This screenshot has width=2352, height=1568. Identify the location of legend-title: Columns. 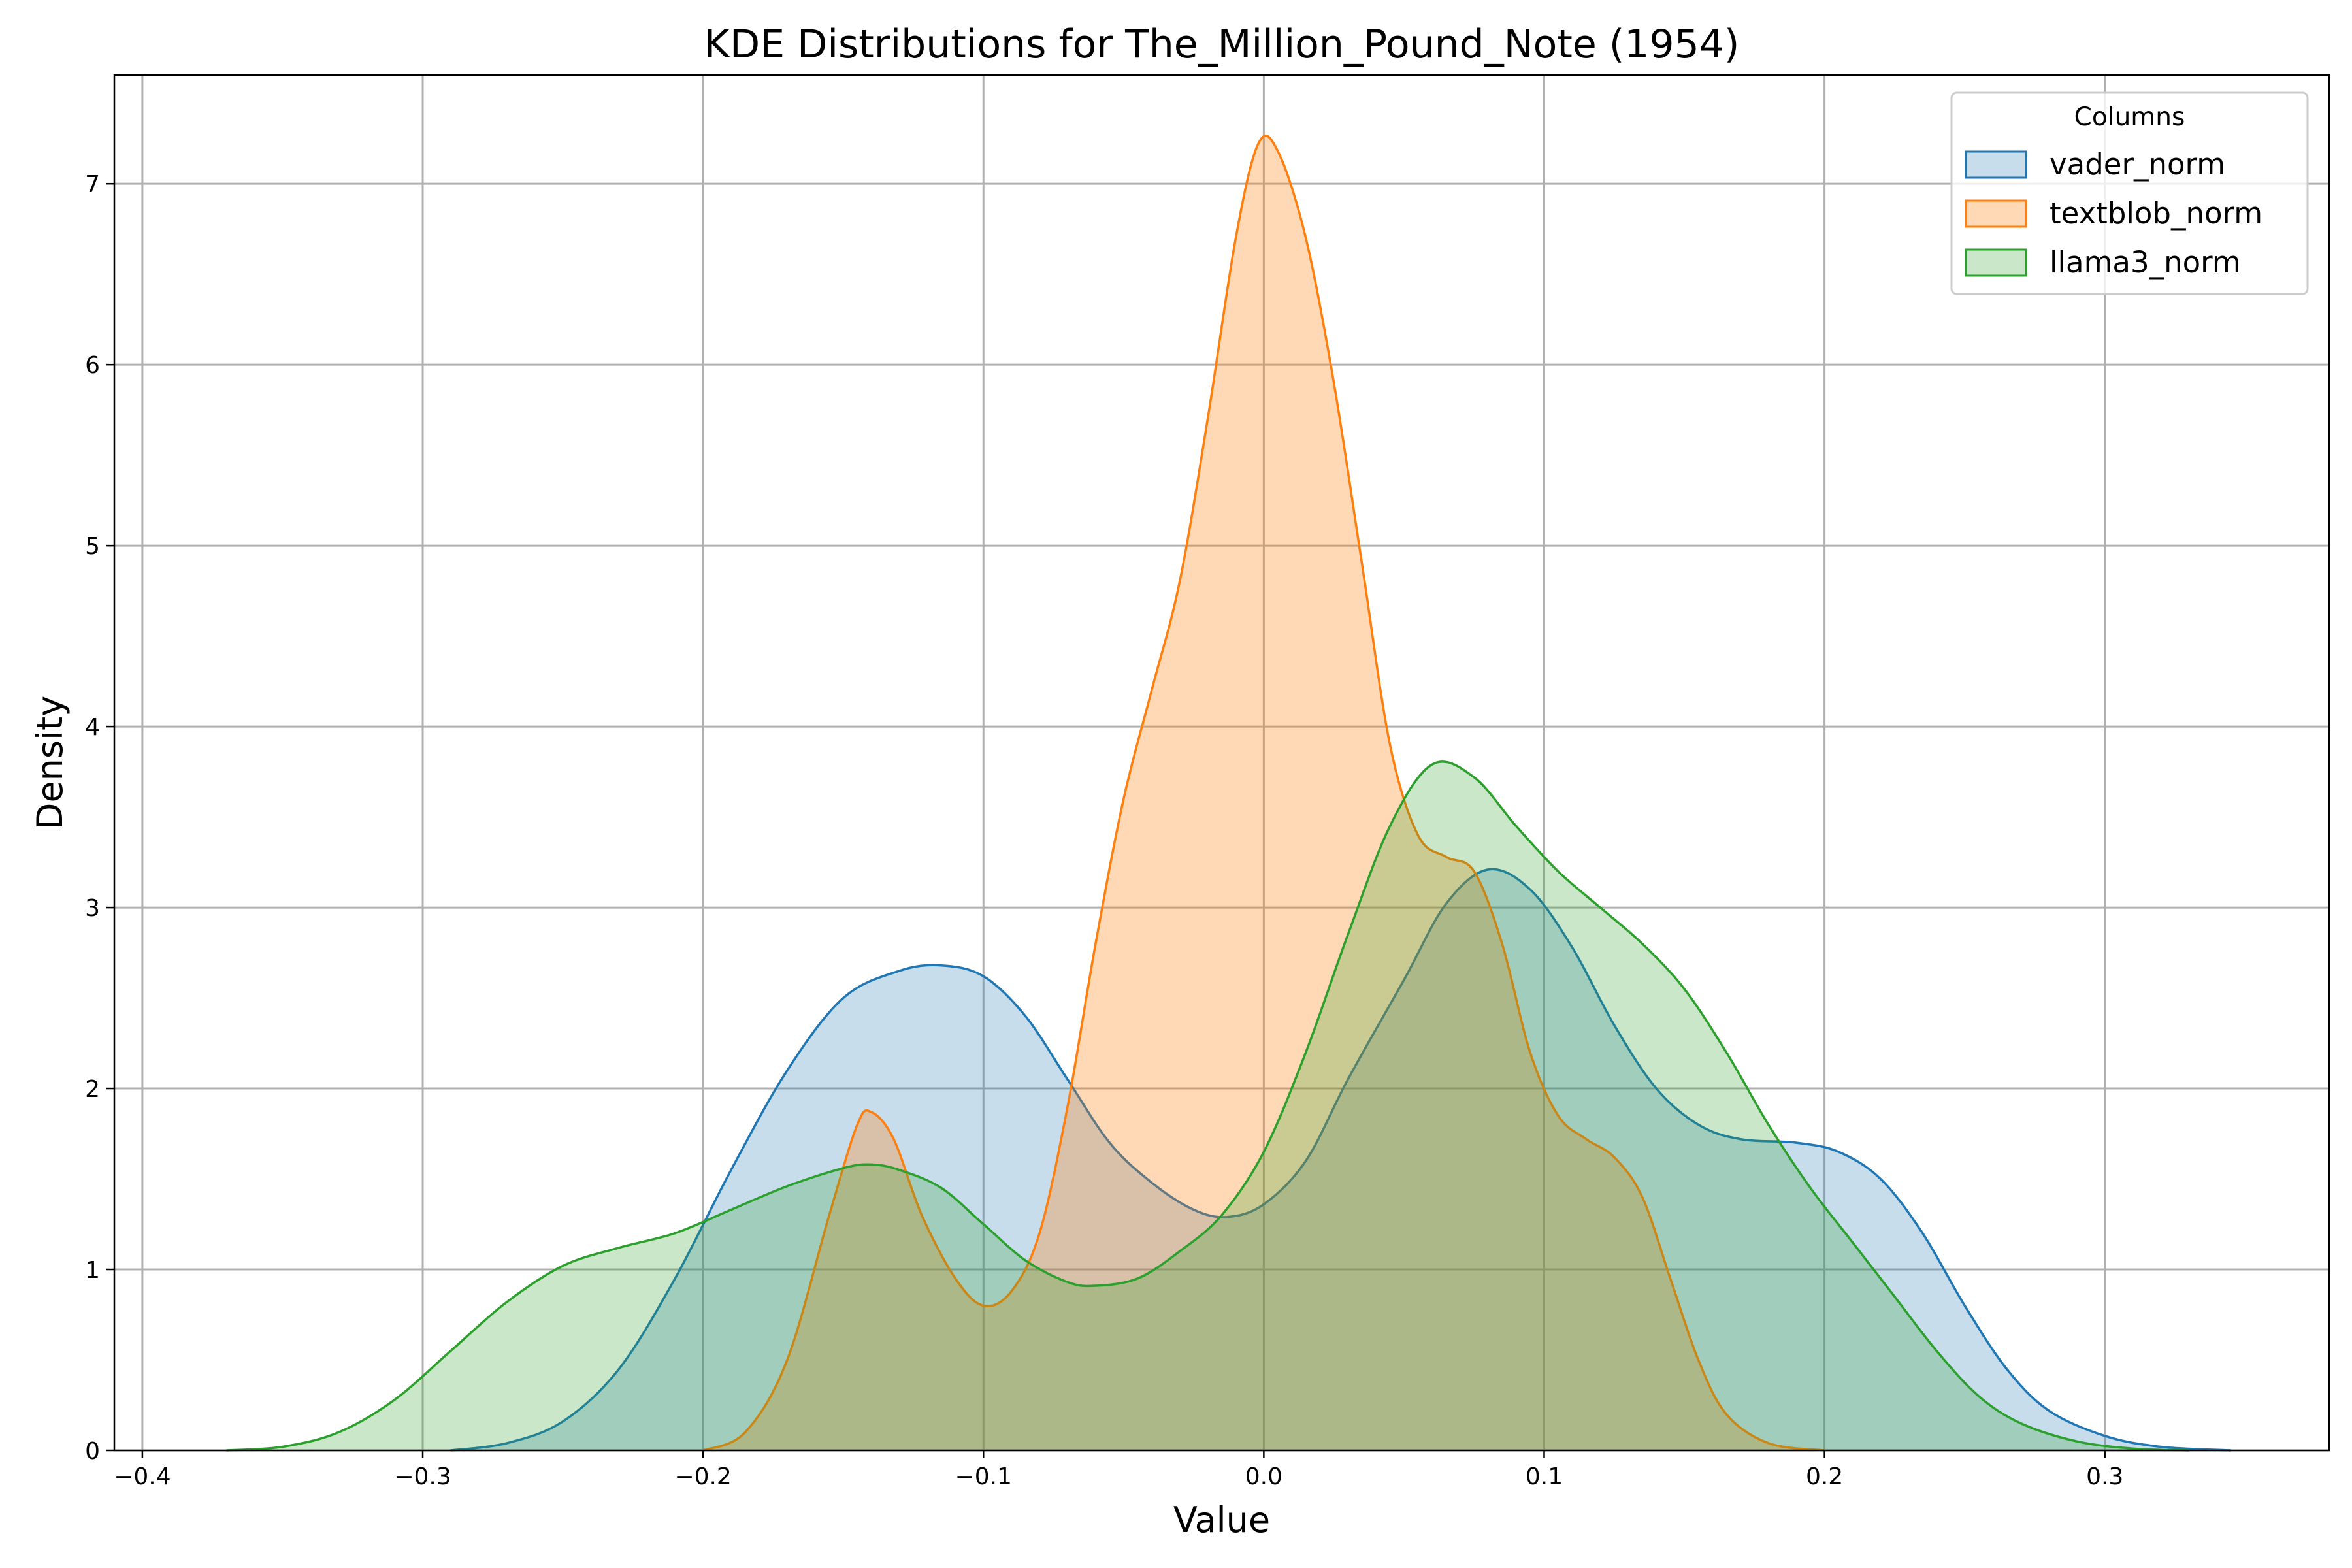
(2129, 117).